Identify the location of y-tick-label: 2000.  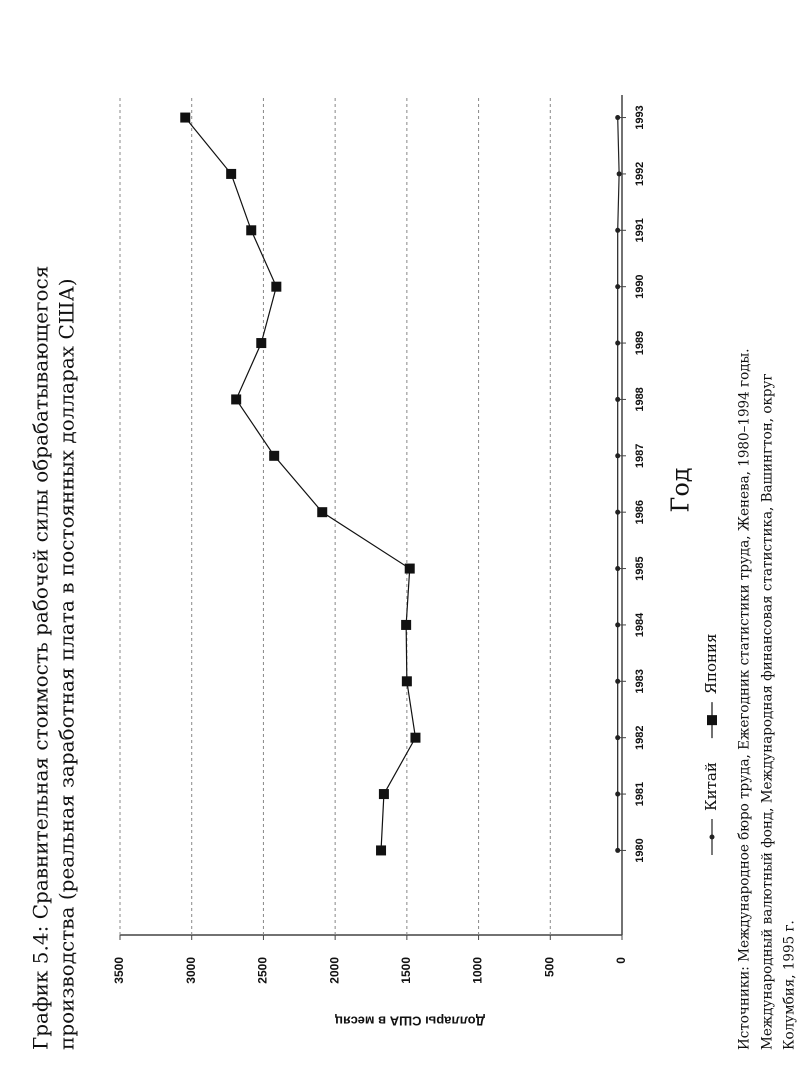
(334, 970).